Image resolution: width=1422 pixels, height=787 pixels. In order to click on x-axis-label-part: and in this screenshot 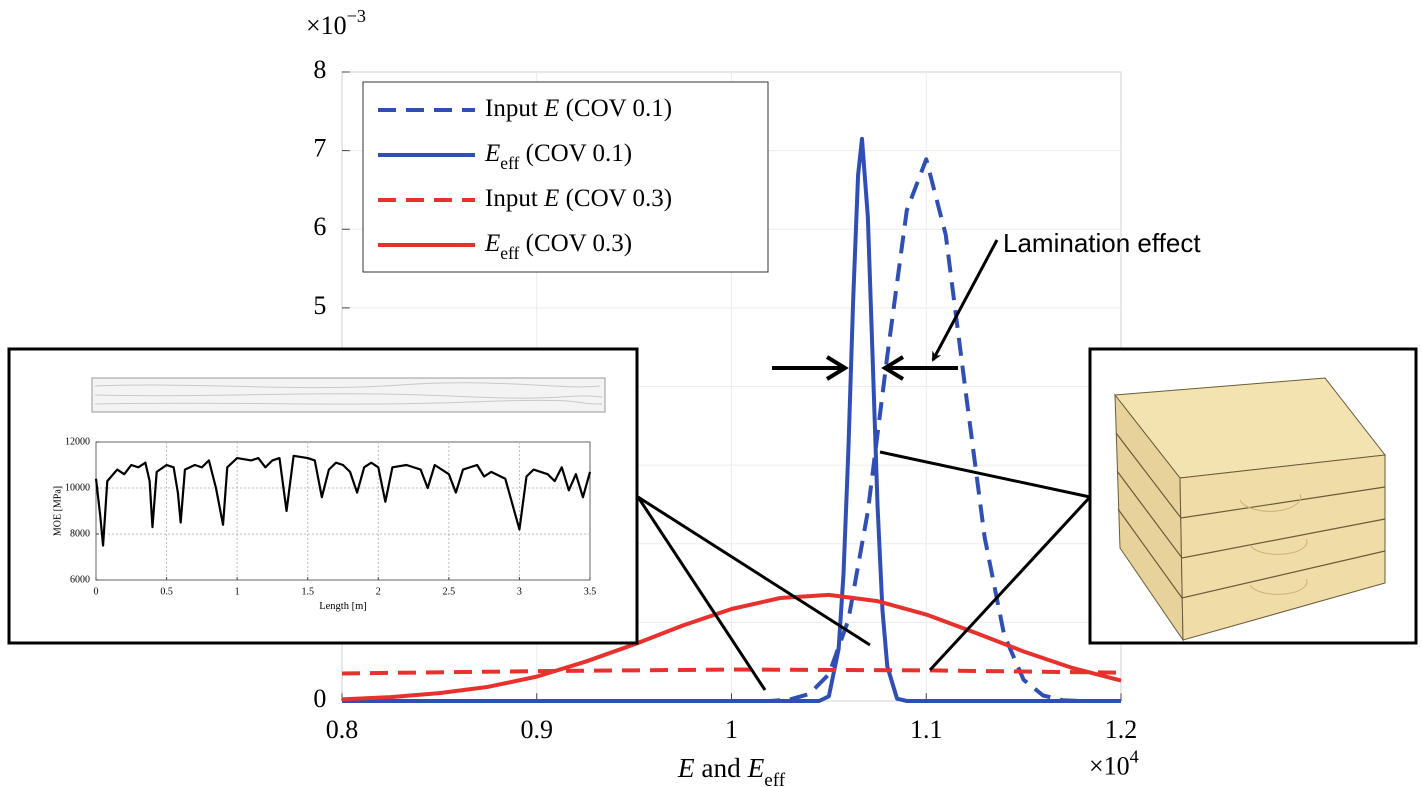, I will do `click(721, 768)`.